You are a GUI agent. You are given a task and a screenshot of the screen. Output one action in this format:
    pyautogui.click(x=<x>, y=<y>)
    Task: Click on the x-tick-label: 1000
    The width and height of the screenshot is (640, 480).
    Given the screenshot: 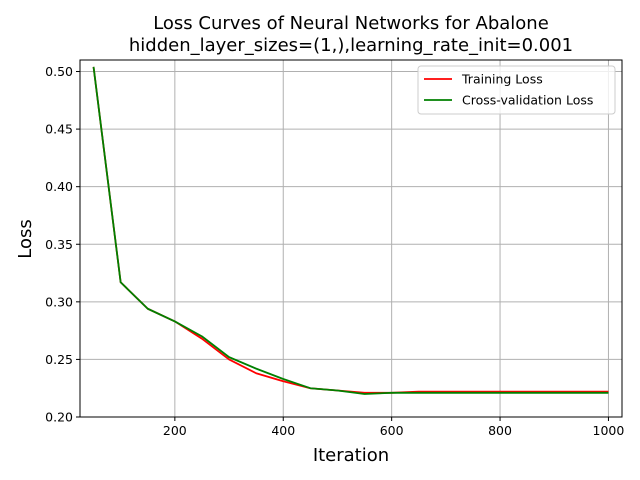 What is the action you would take?
    pyautogui.click(x=609, y=430)
    